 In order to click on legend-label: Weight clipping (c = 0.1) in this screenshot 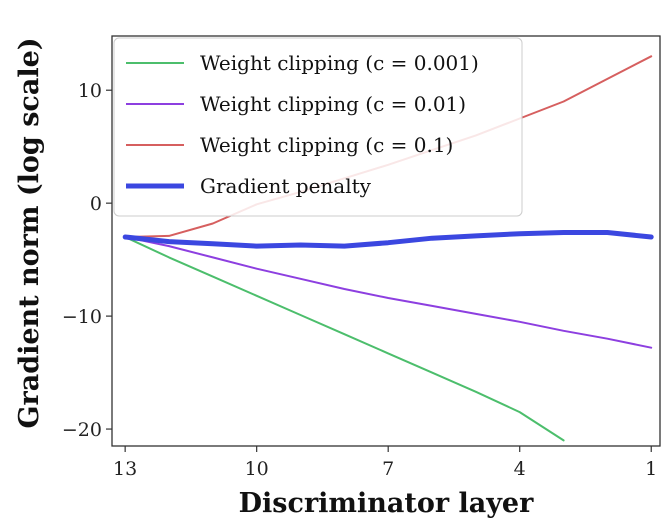, I will do `click(326, 145)`.